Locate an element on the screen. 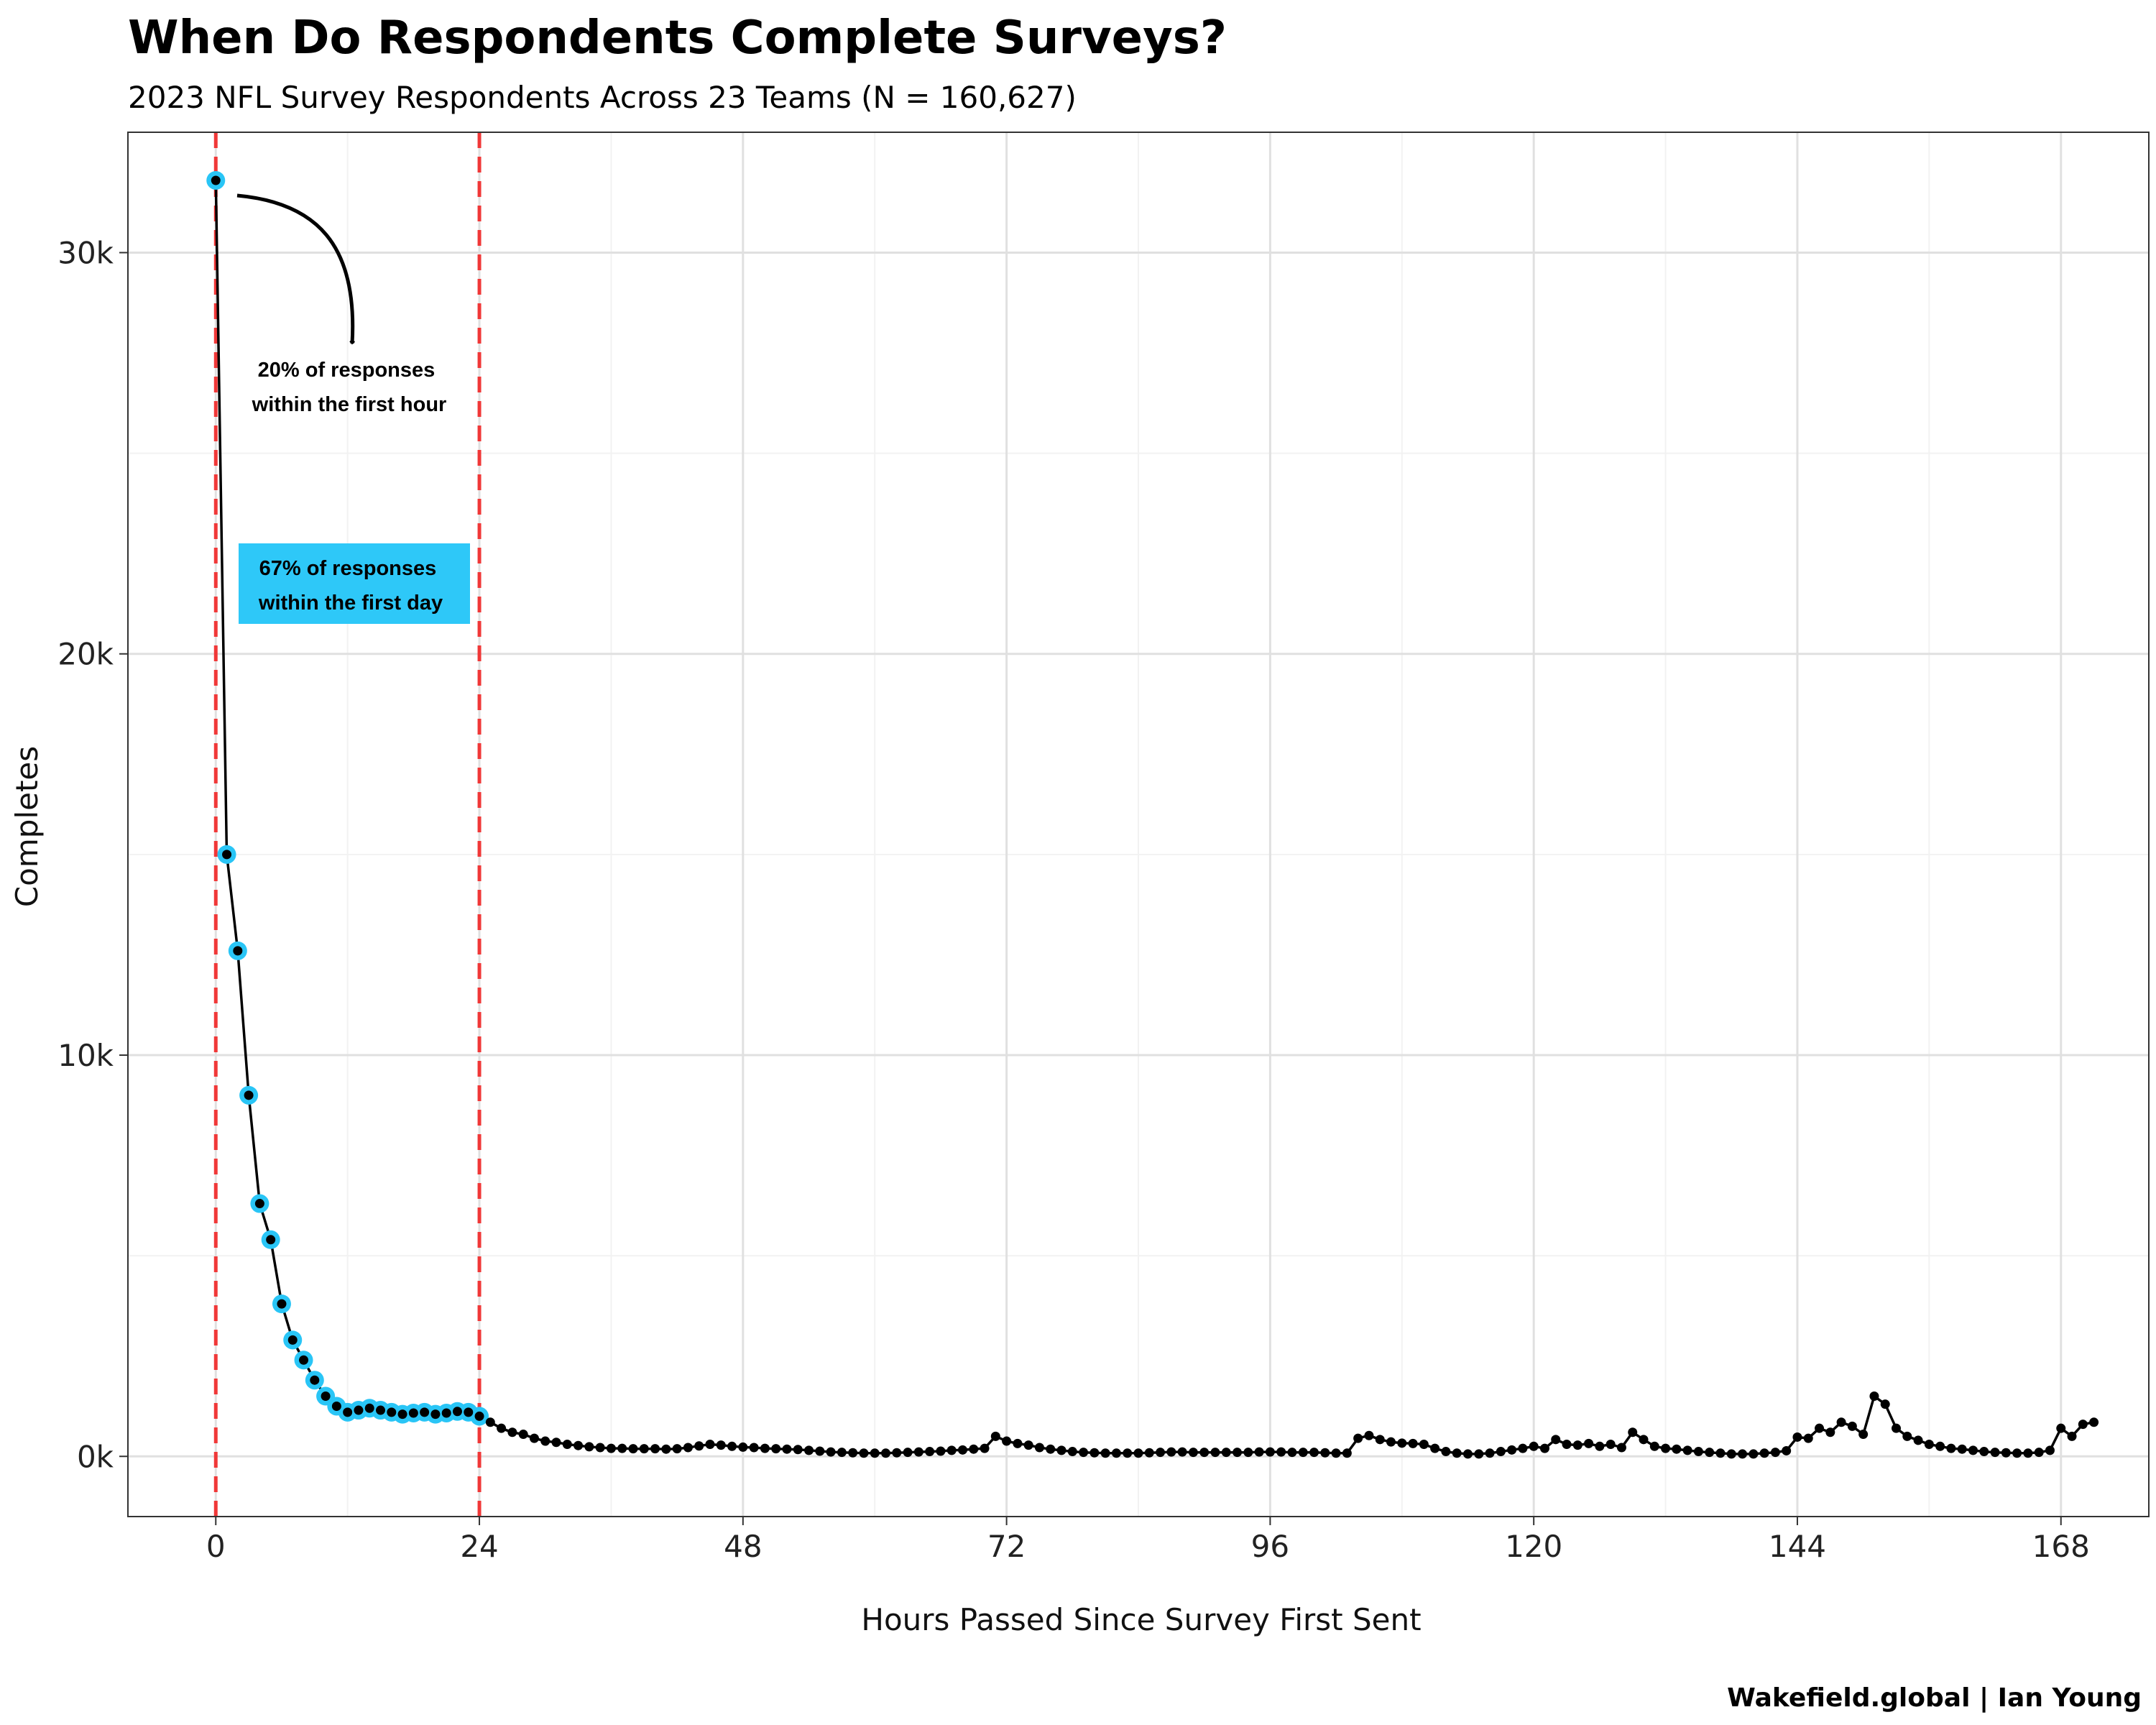 Image resolution: width=2156 pixels, height=1725 pixels. arrow-icon is located at coordinates (296, 269).